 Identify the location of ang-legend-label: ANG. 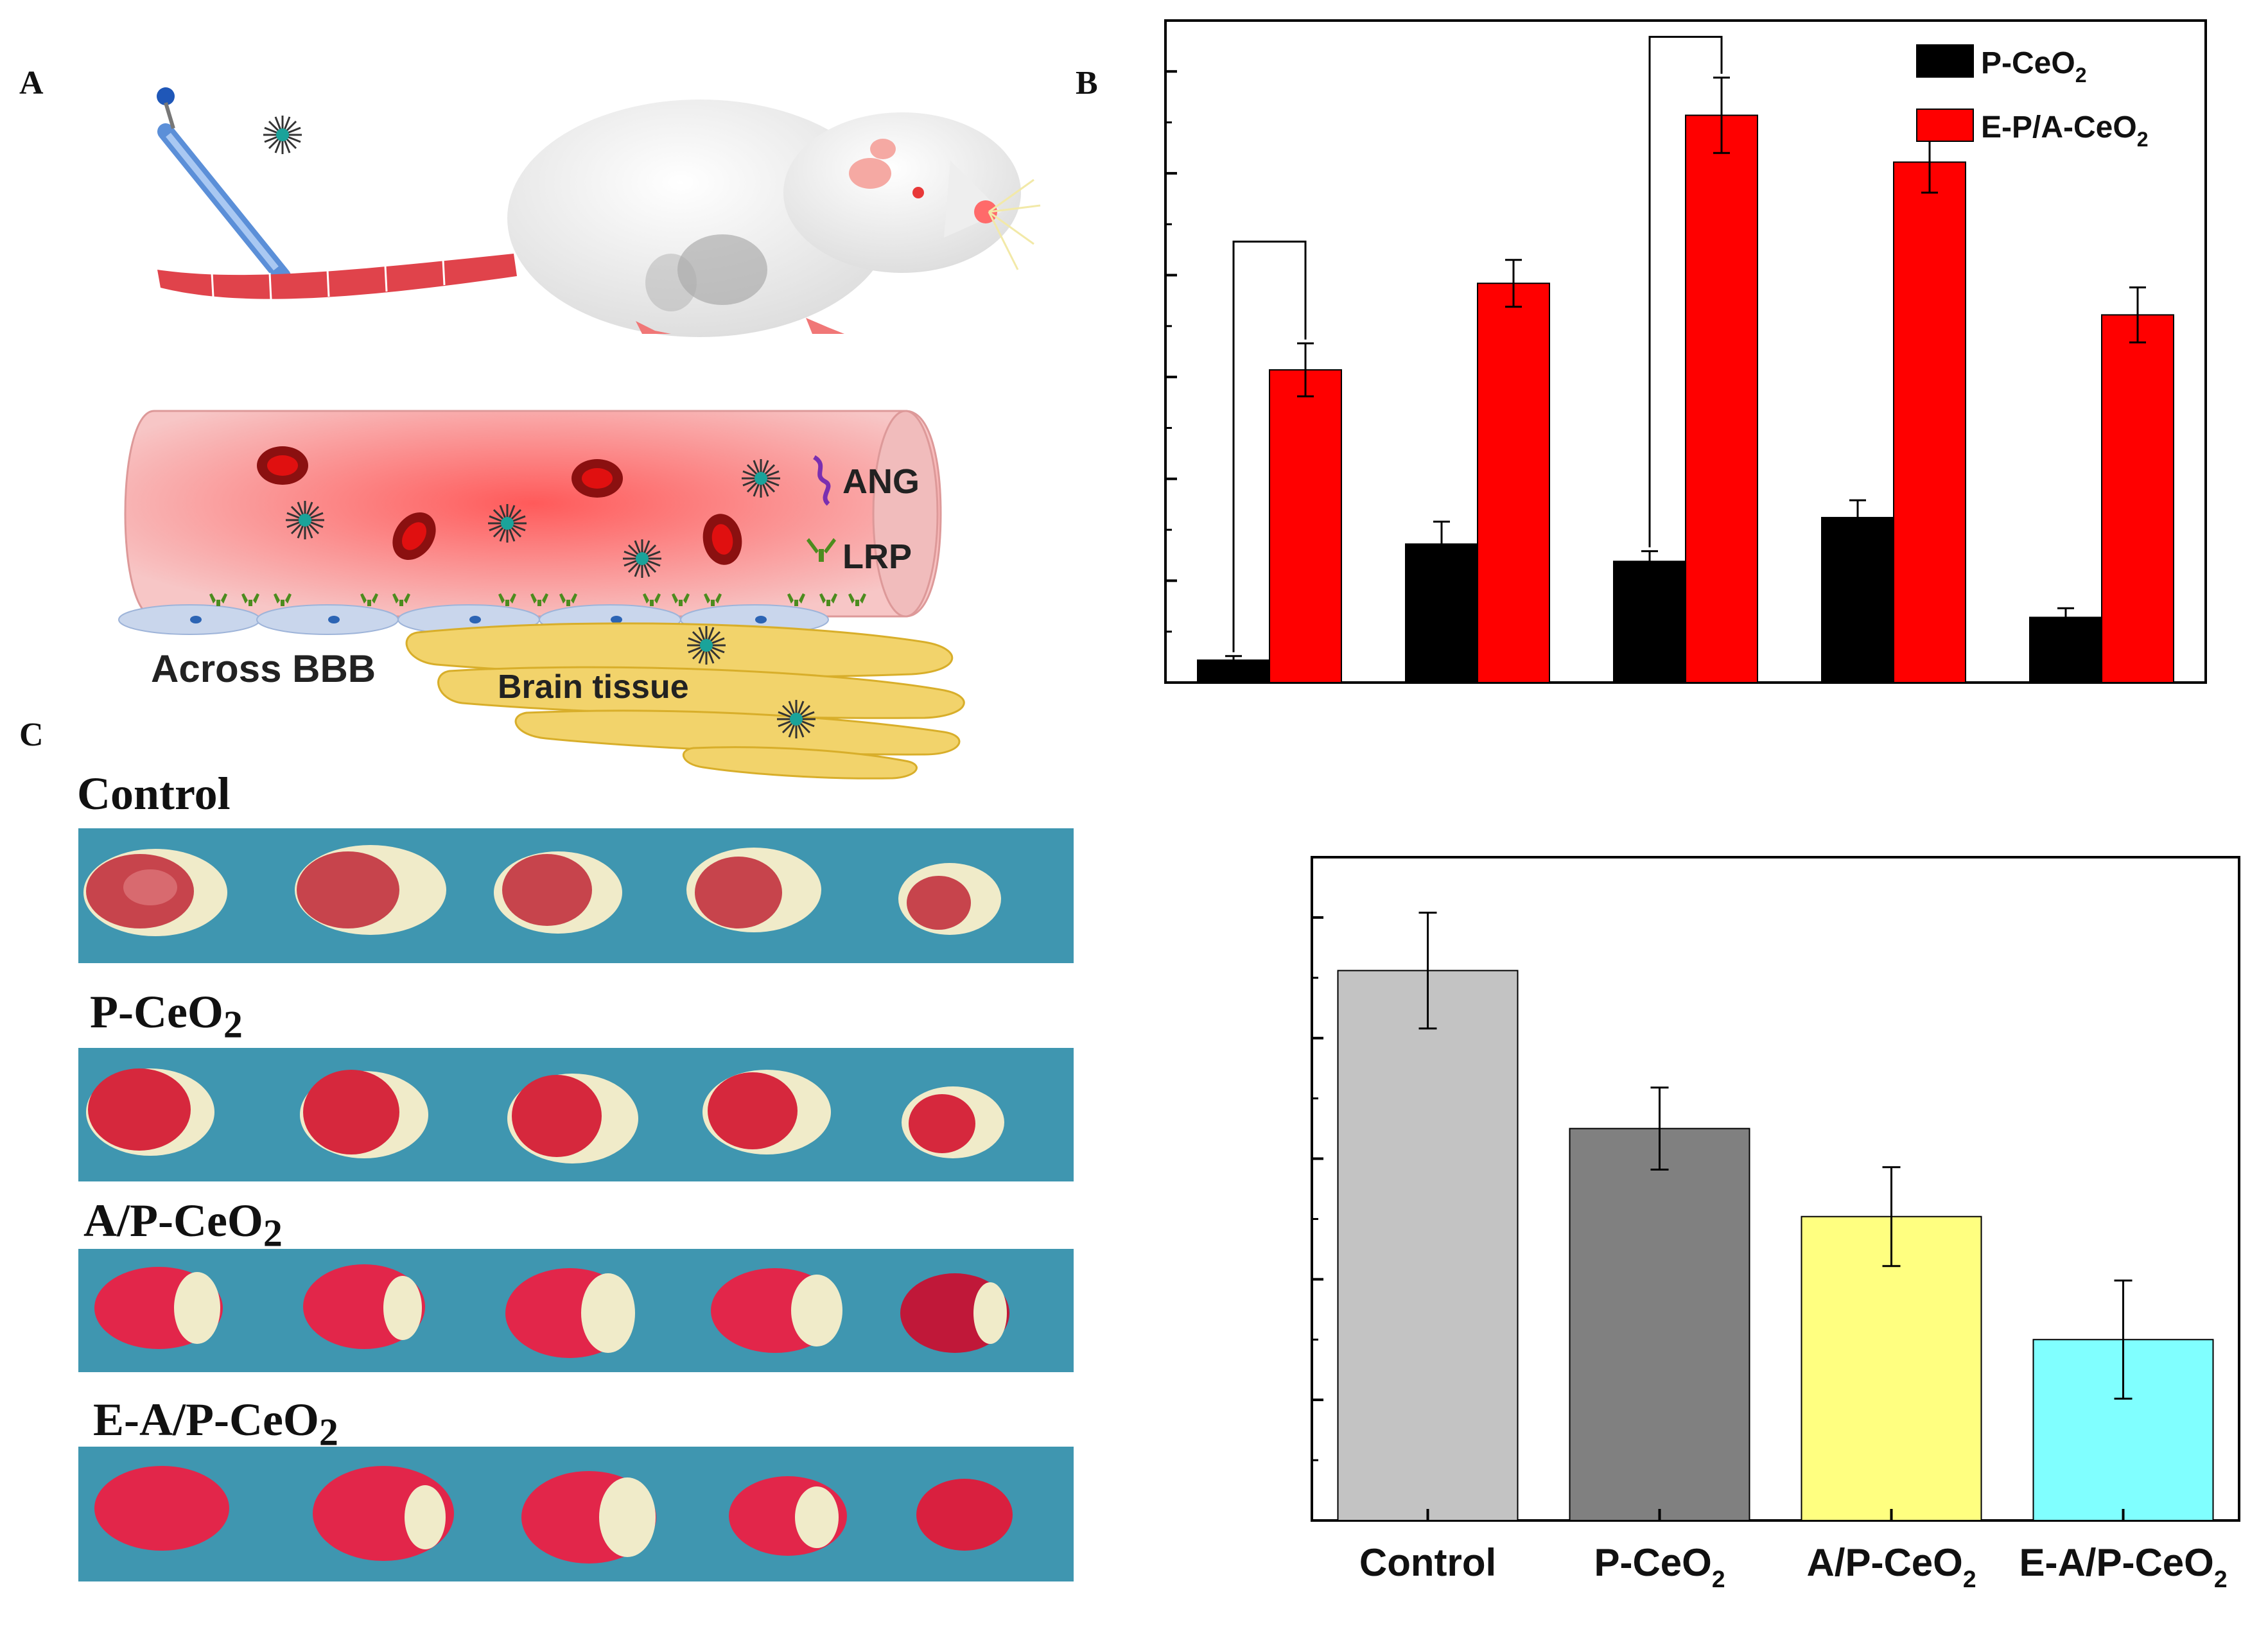
(881, 481).